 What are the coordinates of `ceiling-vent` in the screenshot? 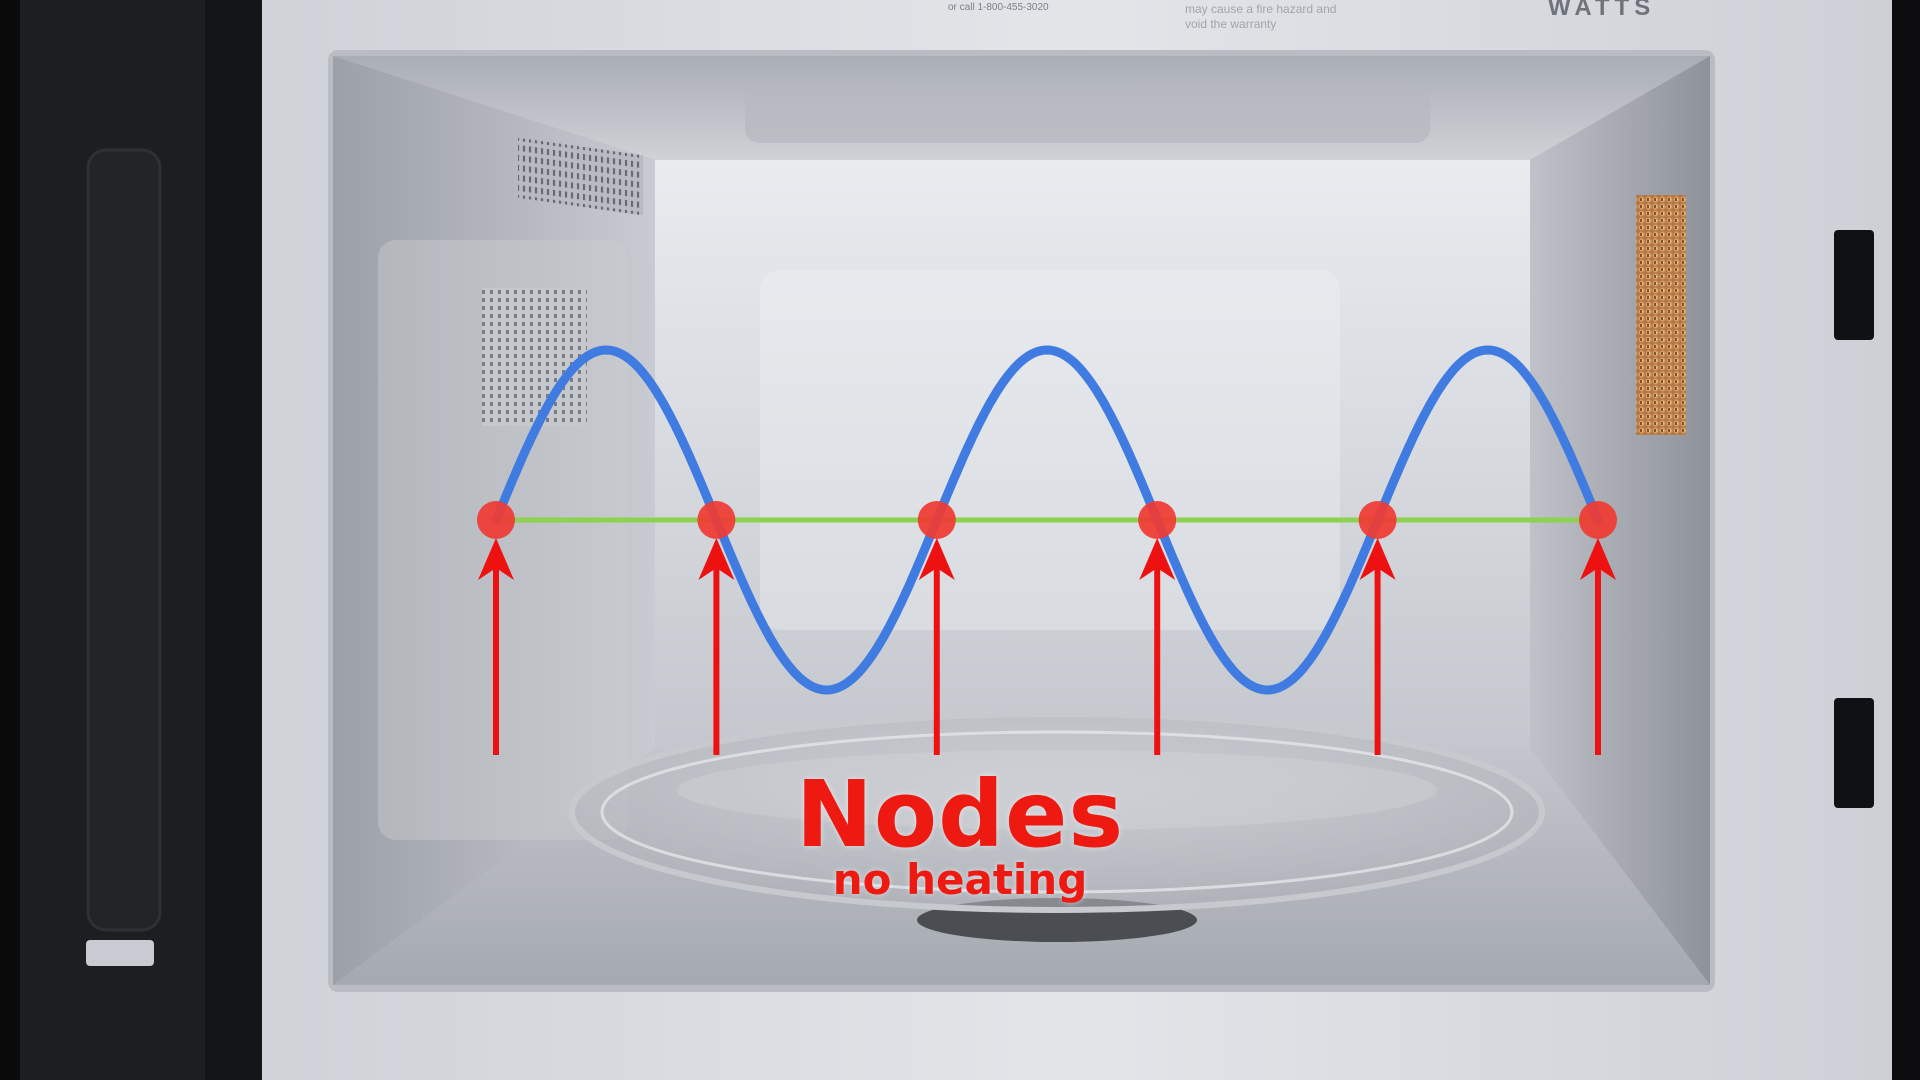 It's located at (580, 176).